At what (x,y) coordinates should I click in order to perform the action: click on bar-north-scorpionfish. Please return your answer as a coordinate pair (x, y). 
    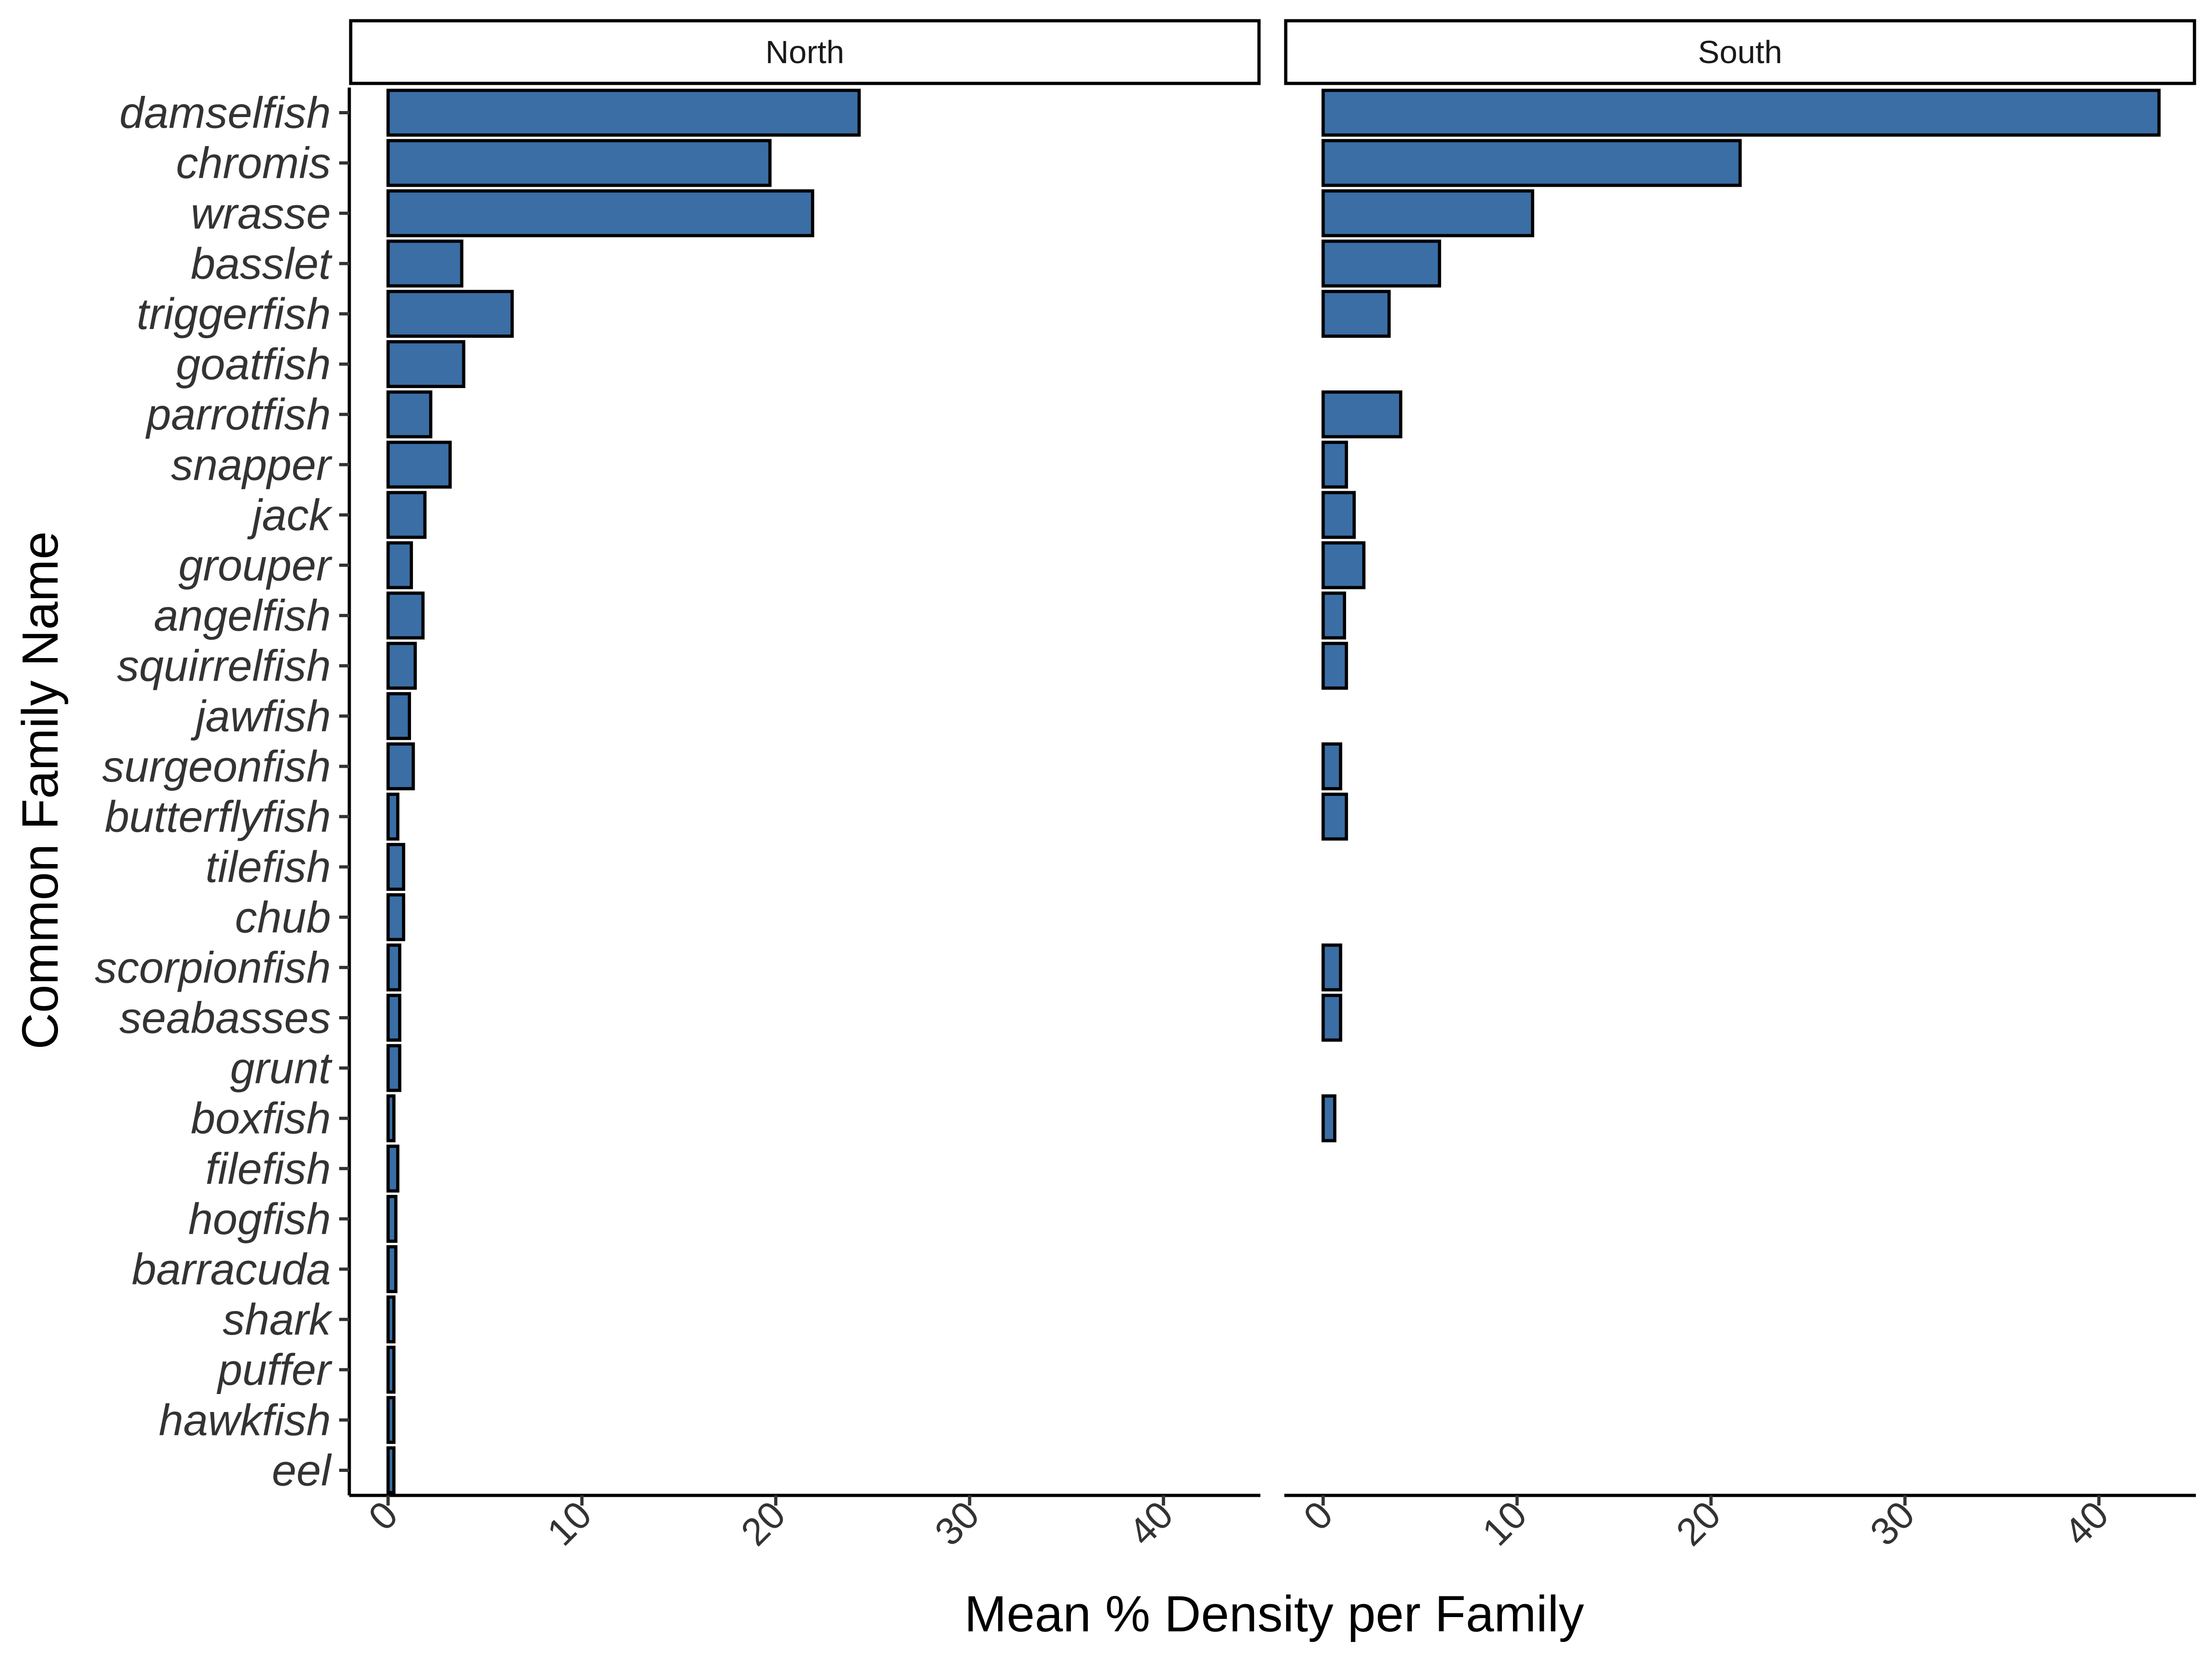
    Looking at the image, I should click on (393, 967).